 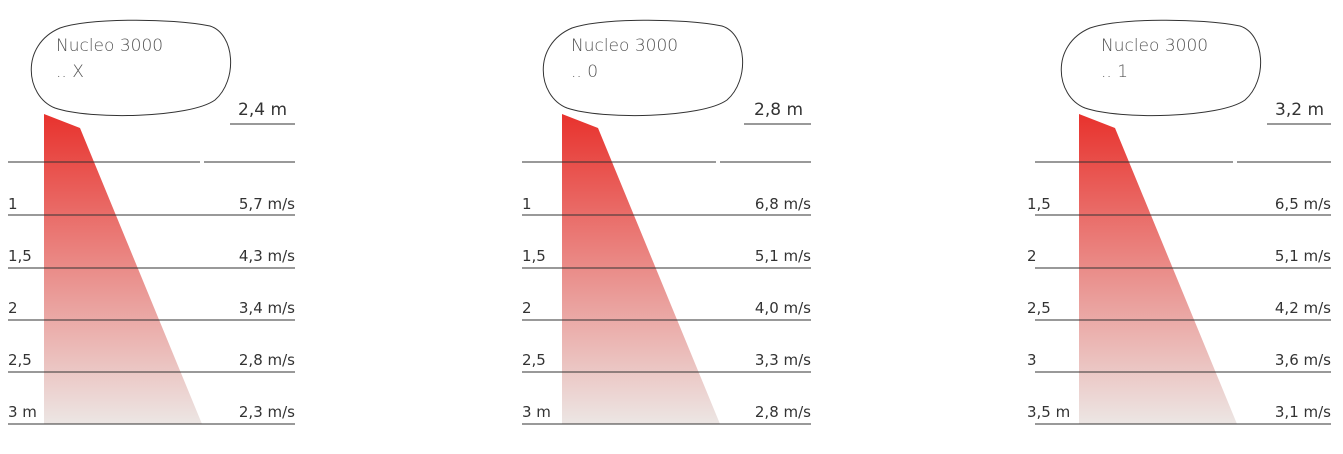 What do you see at coordinates (585, 72) in the screenshot?
I see `bubble-subtitle: .. 0` at bounding box center [585, 72].